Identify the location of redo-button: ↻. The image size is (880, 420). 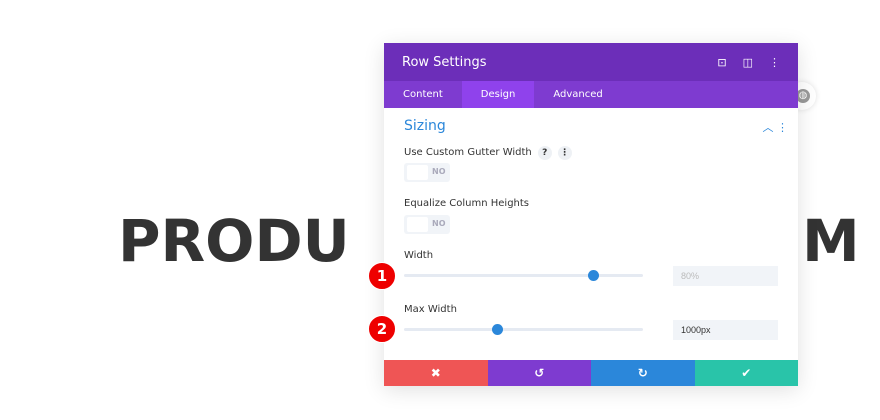
(643, 373).